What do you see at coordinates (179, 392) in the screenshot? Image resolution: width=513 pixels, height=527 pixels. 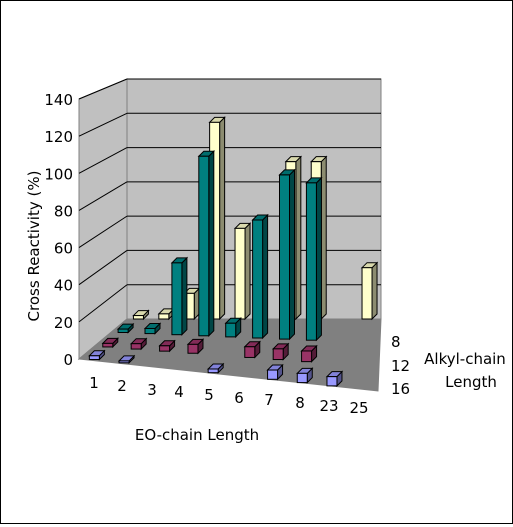 I see `x-tick-label: 4` at bounding box center [179, 392].